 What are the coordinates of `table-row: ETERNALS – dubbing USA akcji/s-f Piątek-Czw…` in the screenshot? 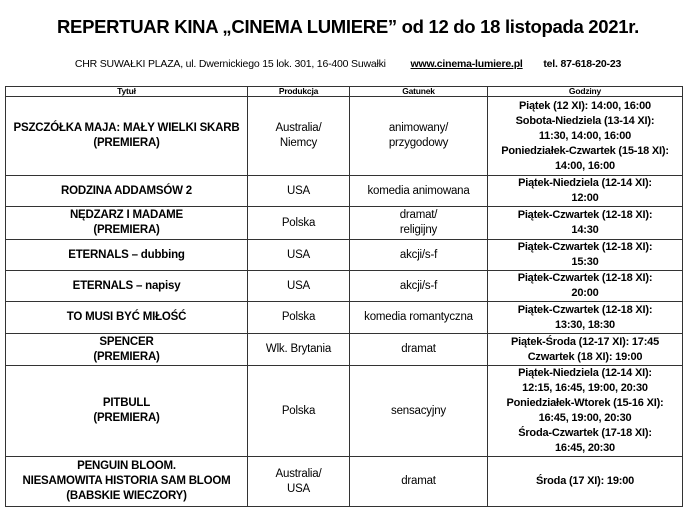 It's located at (344, 255).